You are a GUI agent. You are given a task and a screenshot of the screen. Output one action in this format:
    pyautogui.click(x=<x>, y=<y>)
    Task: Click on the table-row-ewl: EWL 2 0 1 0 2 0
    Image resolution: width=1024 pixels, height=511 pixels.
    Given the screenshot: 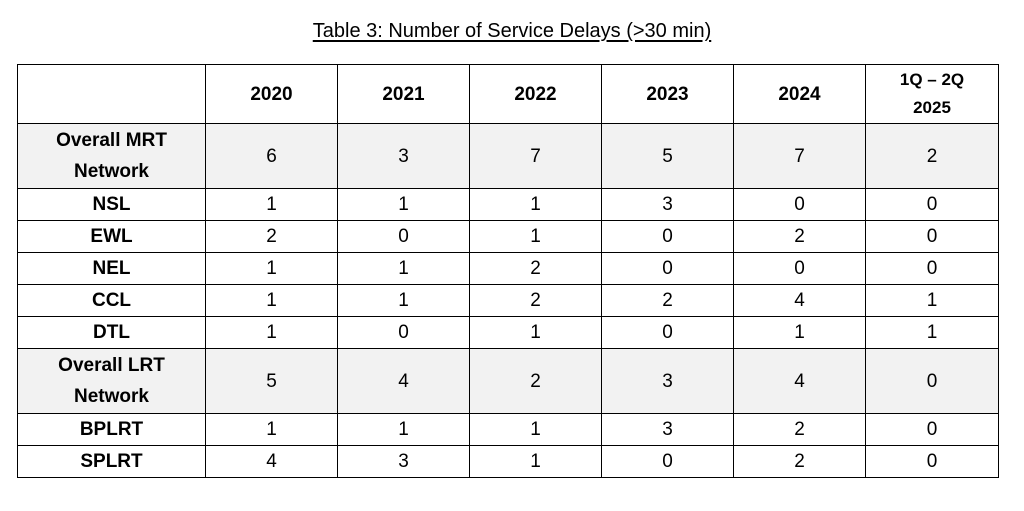 What is the action you would take?
    pyautogui.click(x=508, y=236)
    